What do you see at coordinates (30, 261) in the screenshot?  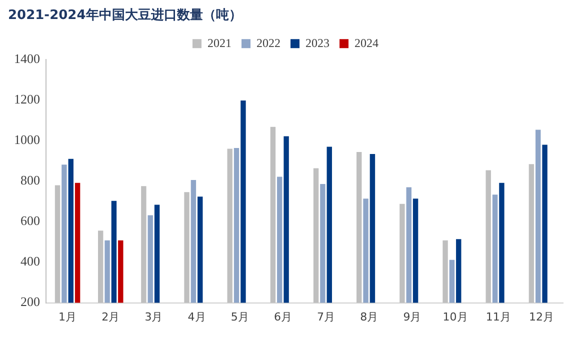 I see `y-tick-label: 400` at bounding box center [30, 261].